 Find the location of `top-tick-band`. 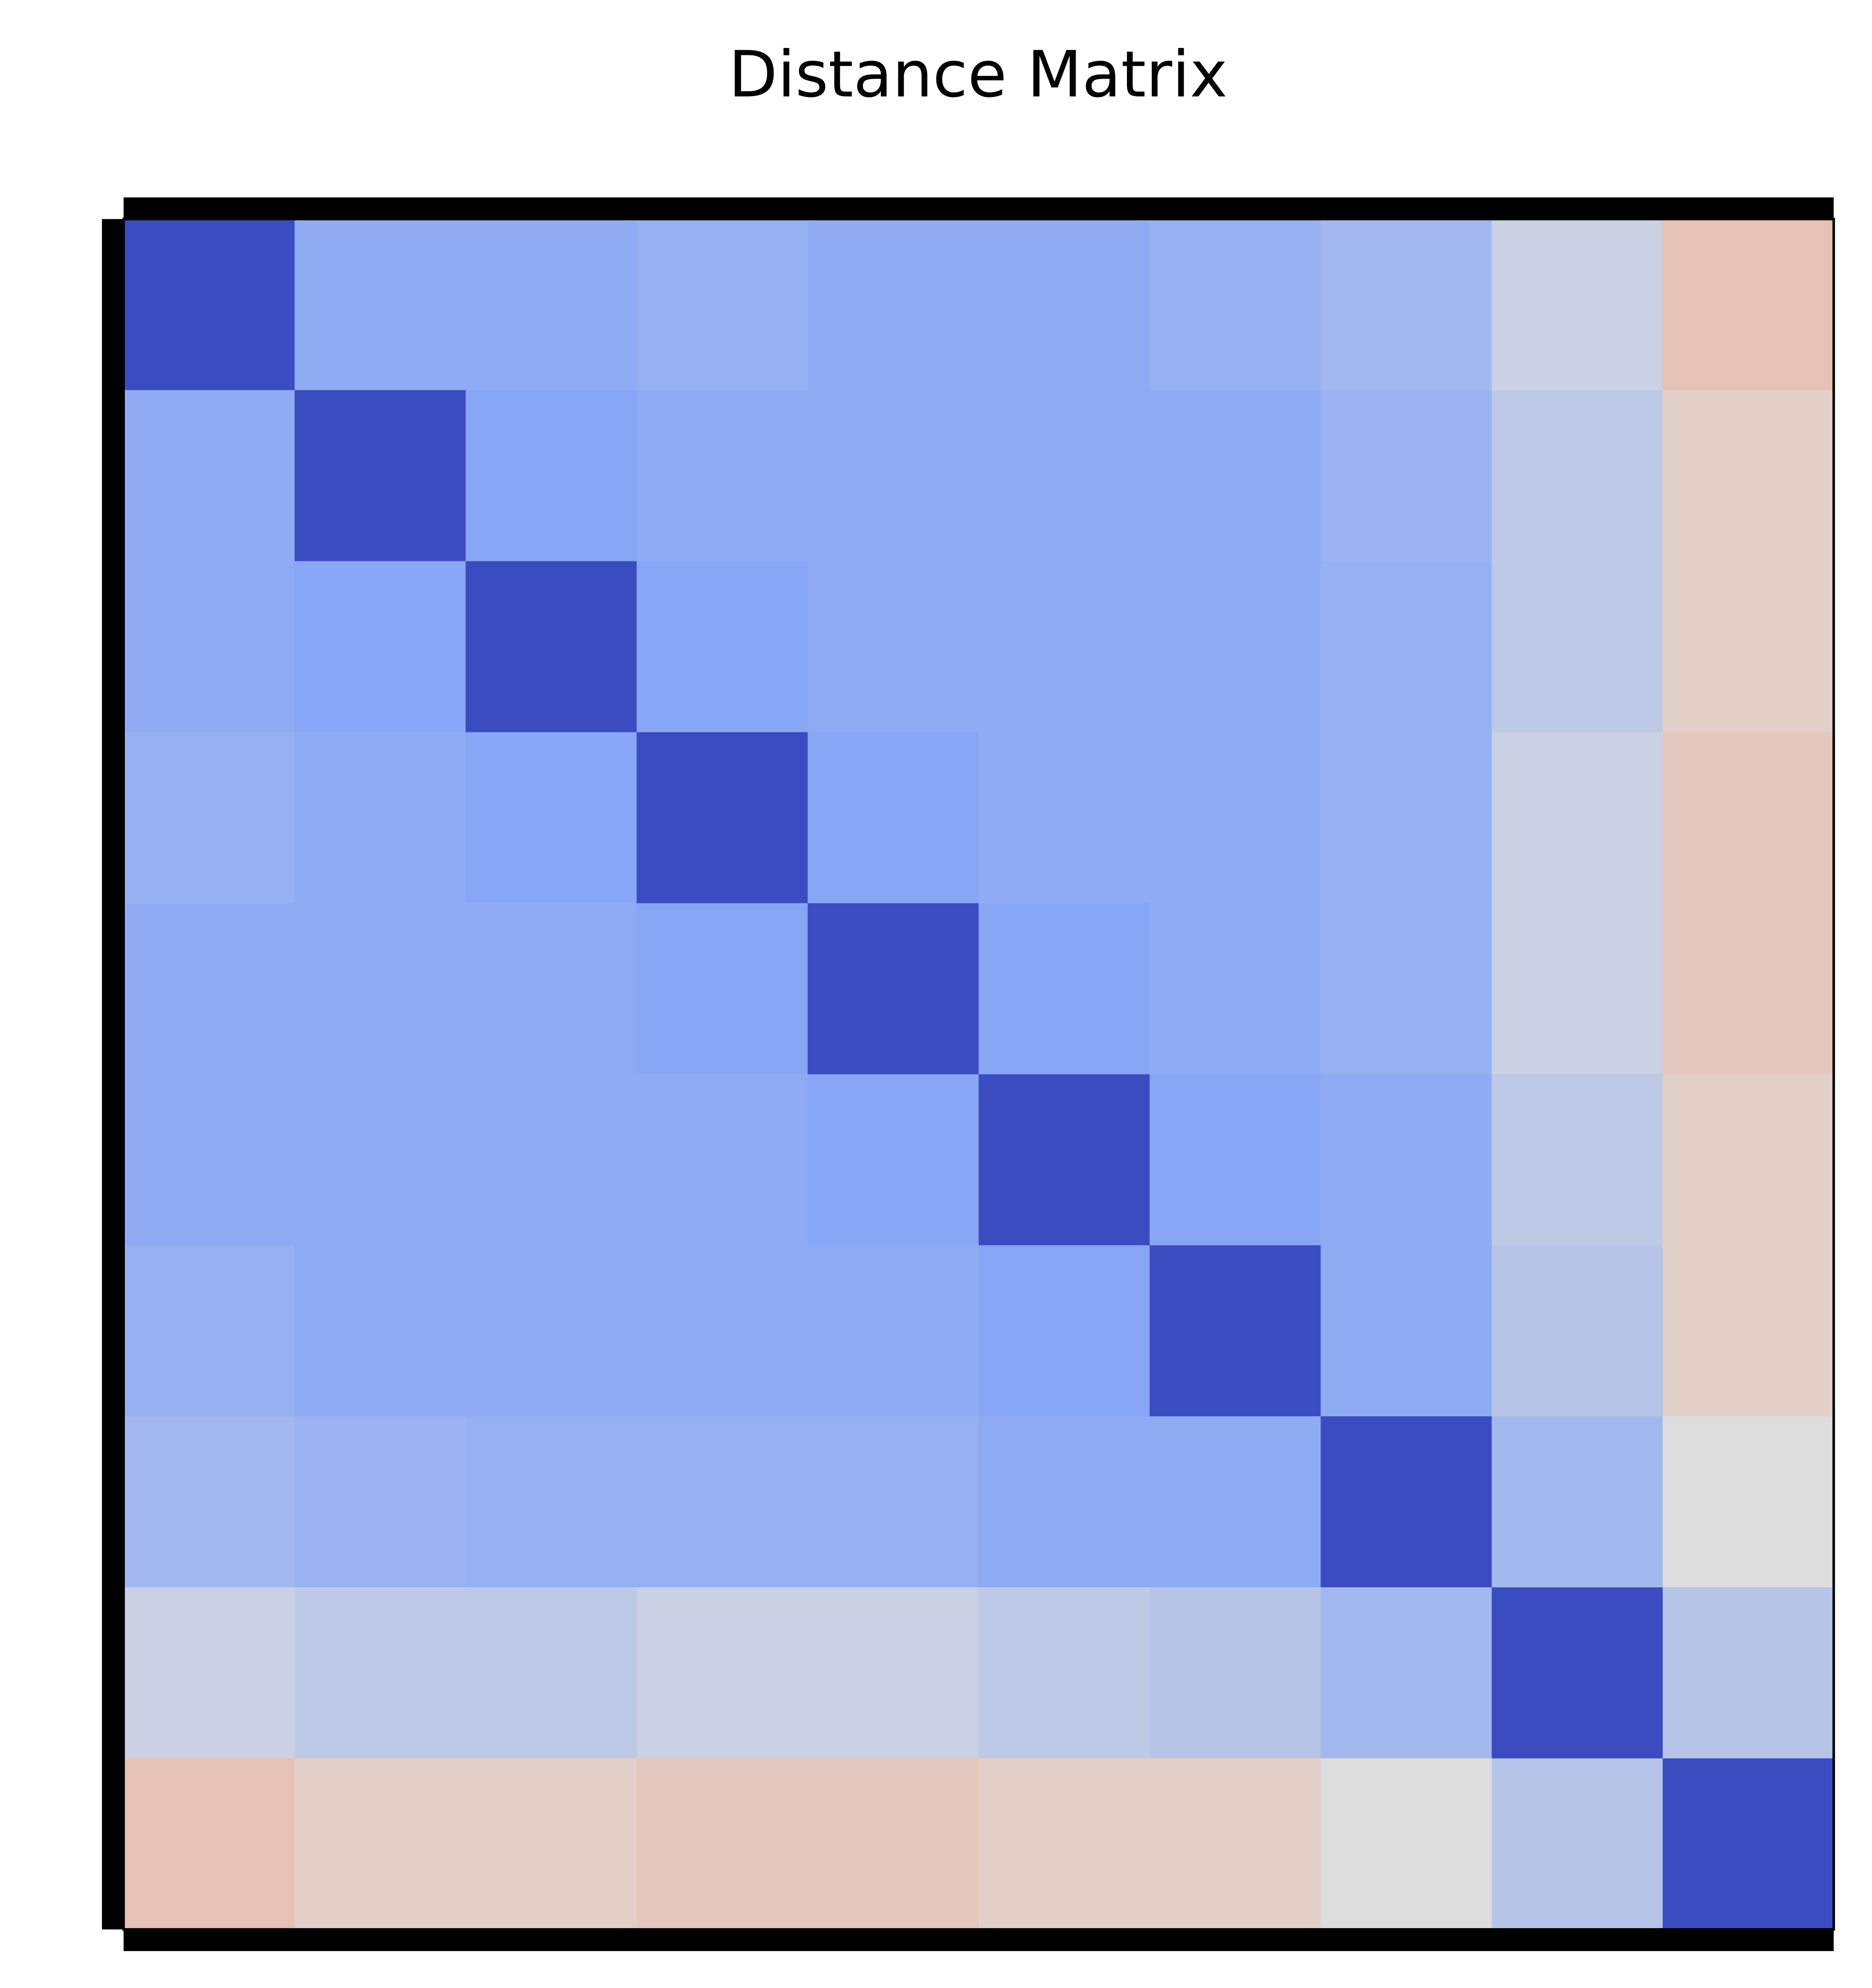

top-tick-band is located at coordinates (979, 208).